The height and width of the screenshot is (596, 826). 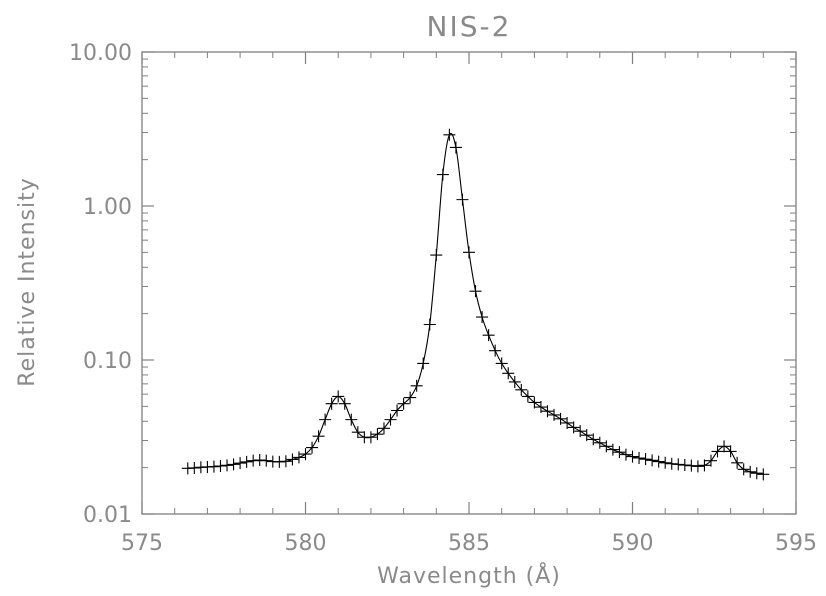 What do you see at coordinates (107, 515) in the screenshot?
I see `y-tick-label: 0.01` at bounding box center [107, 515].